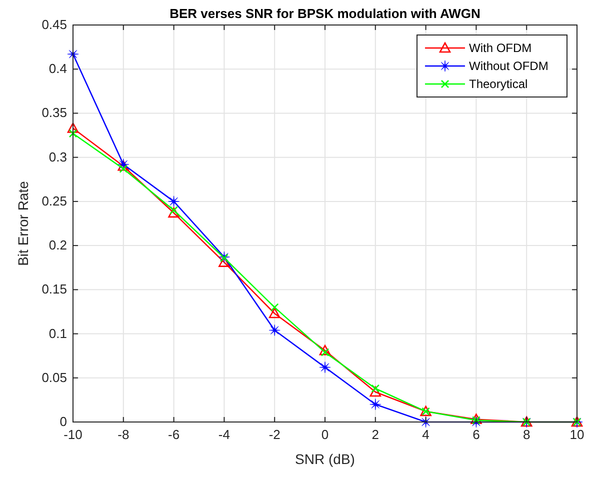 The image size is (608, 477). What do you see at coordinates (476, 434) in the screenshot?
I see `x-tick-label: 6` at bounding box center [476, 434].